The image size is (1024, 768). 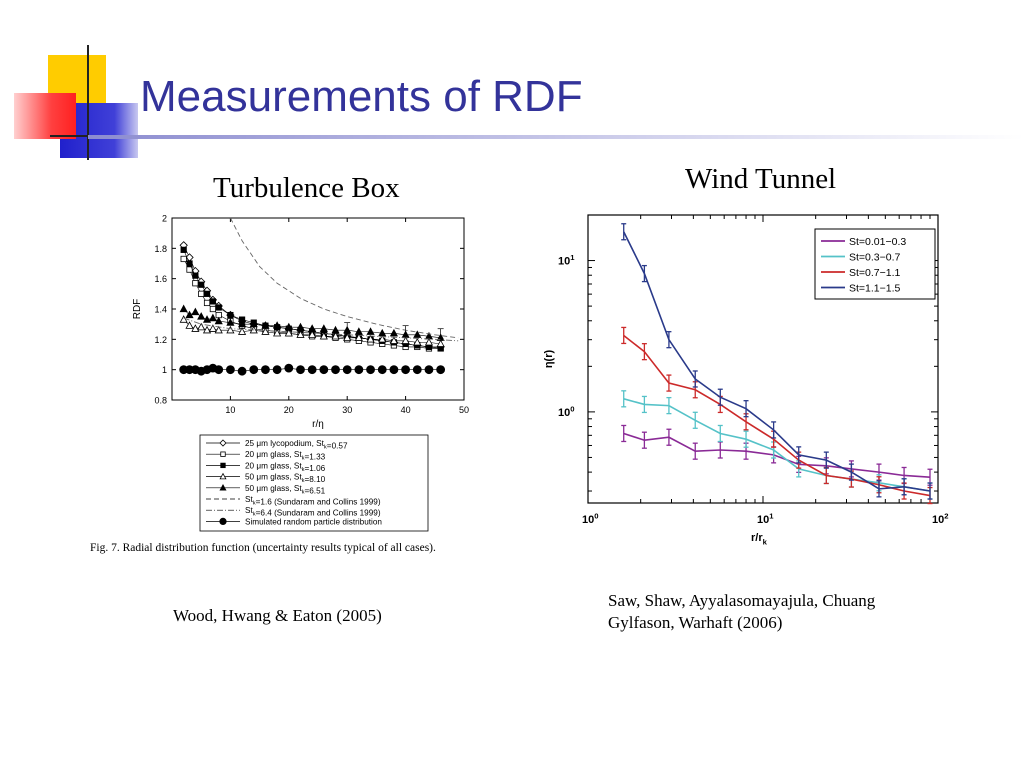 I want to click on right-panel-heading: Wind Tunnel, so click(x=761, y=179).